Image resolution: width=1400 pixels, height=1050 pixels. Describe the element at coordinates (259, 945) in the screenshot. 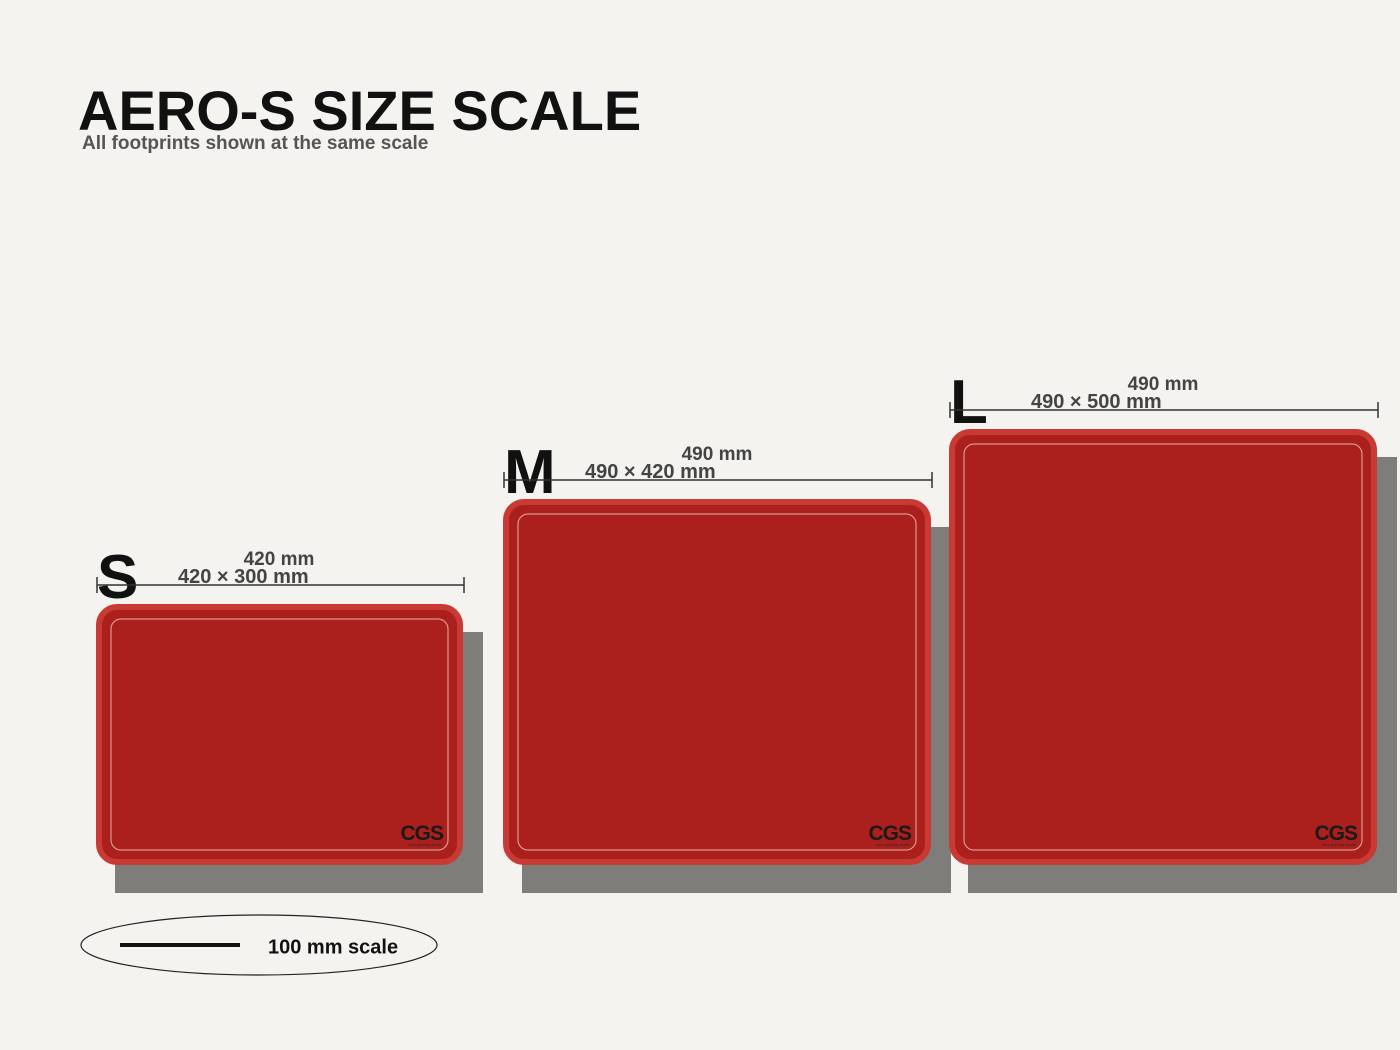

I see `scale-ellipse` at that location.